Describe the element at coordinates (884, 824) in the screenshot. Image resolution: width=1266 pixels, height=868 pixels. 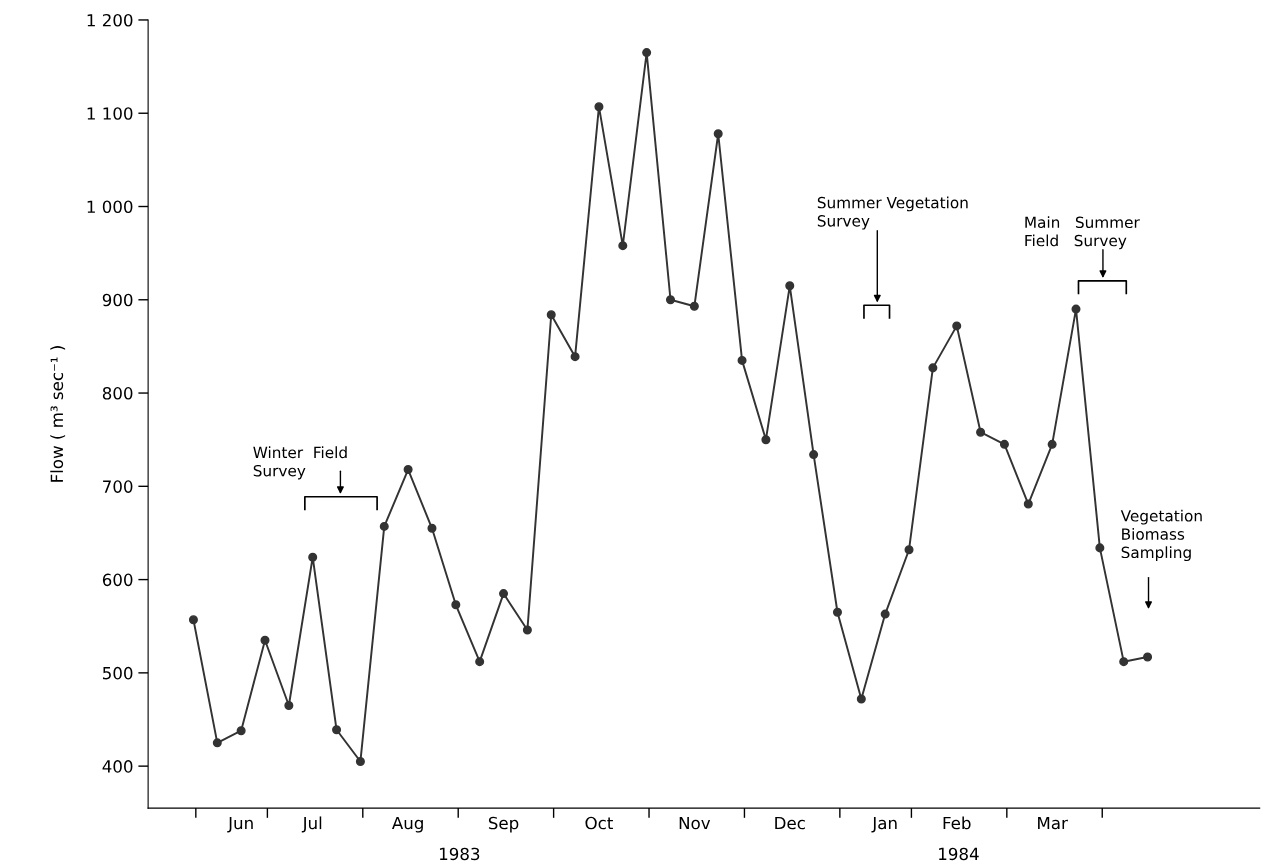
I see `x-tick-label: Jan` at that location.